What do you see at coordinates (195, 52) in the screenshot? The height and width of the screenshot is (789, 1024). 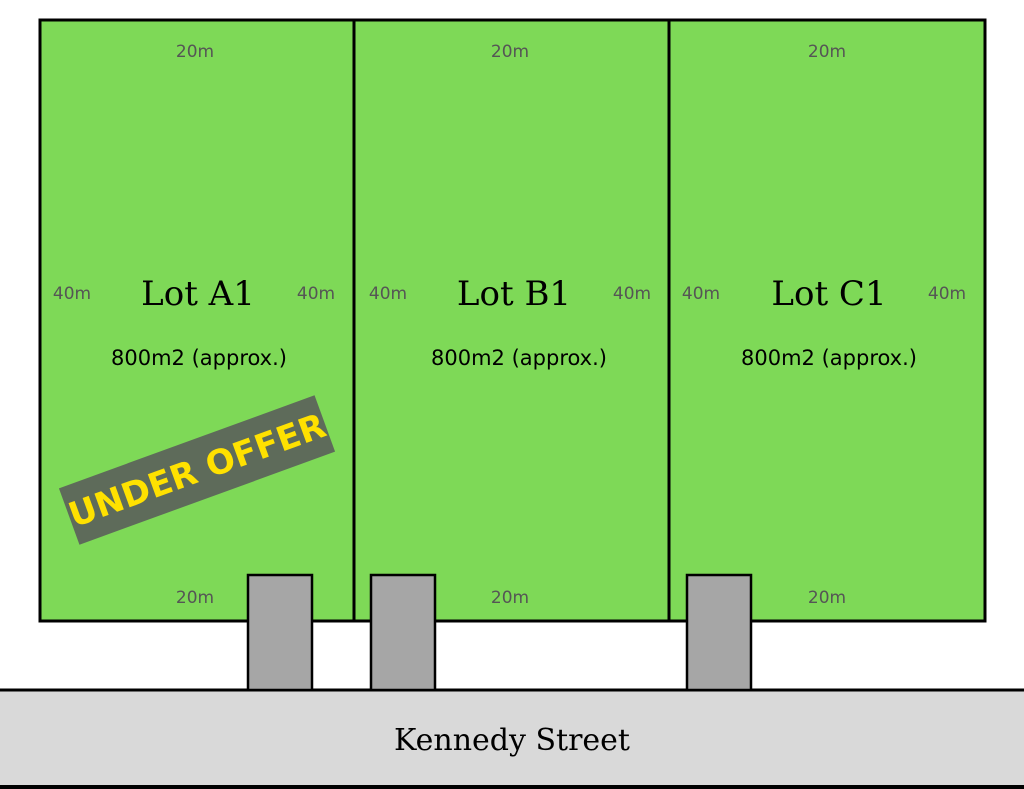 I see `lot-a1-top-dim: 20m` at bounding box center [195, 52].